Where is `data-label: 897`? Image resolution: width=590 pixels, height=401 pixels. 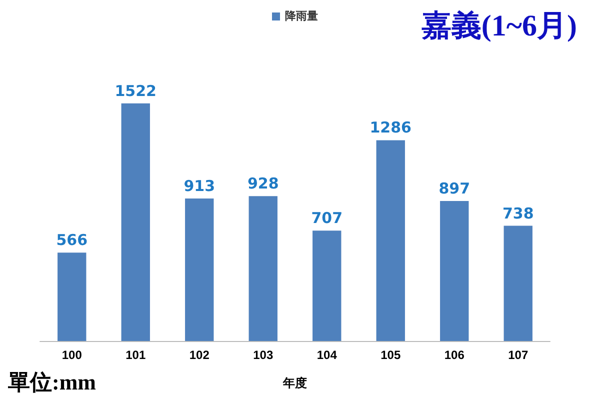 data-label: 897 is located at coordinates (454, 188).